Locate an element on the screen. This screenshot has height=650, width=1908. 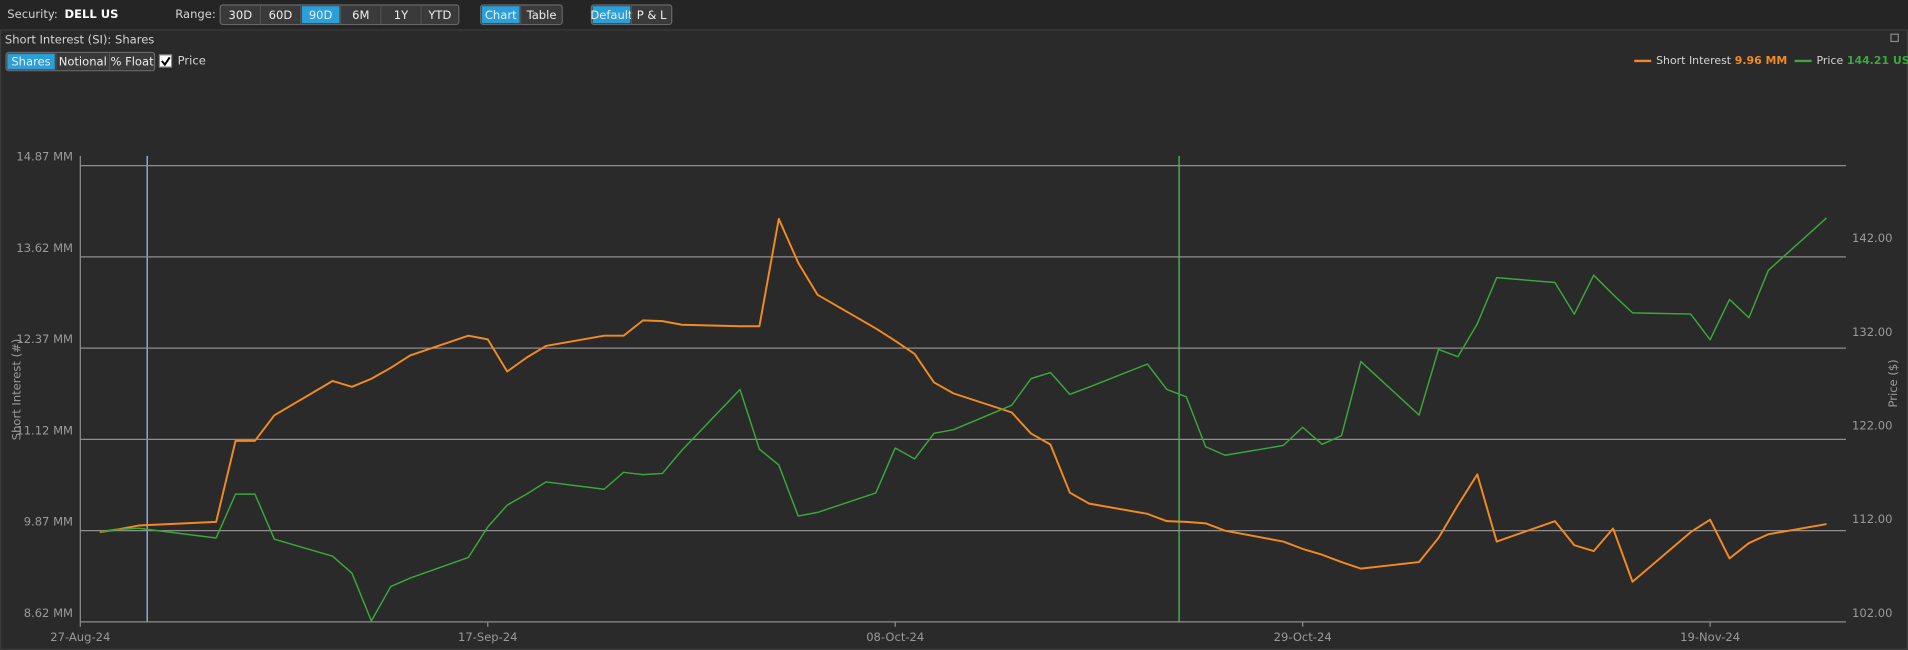
button-label: P & L is located at coordinates (652, 15).